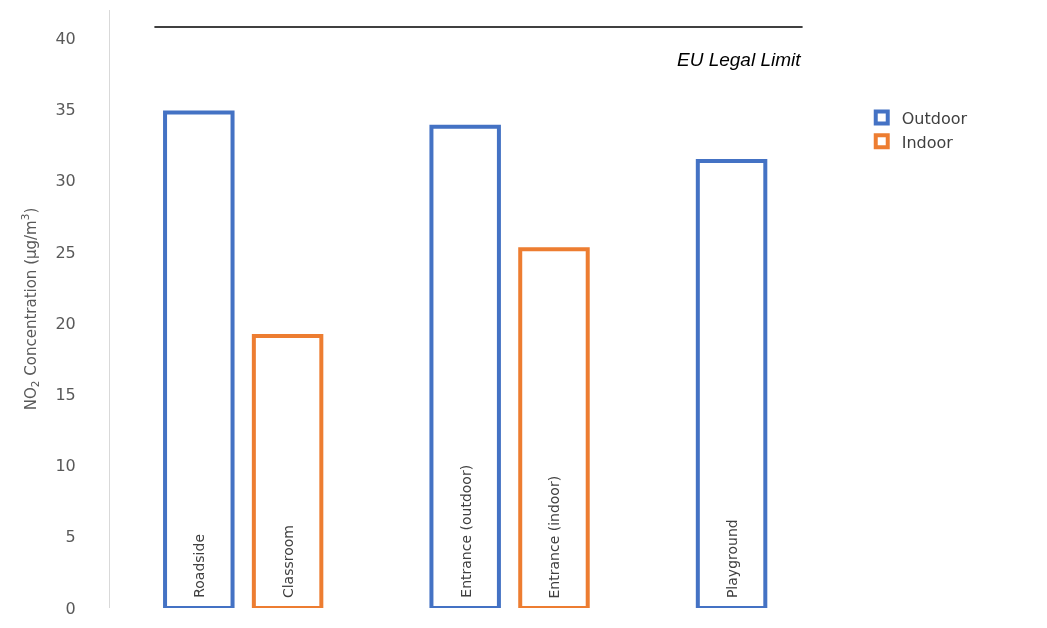 This screenshot has width=1047, height=628. What do you see at coordinates (65, 39) in the screenshot?
I see `y-tick-label: 40` at bounding box center [65, 39].